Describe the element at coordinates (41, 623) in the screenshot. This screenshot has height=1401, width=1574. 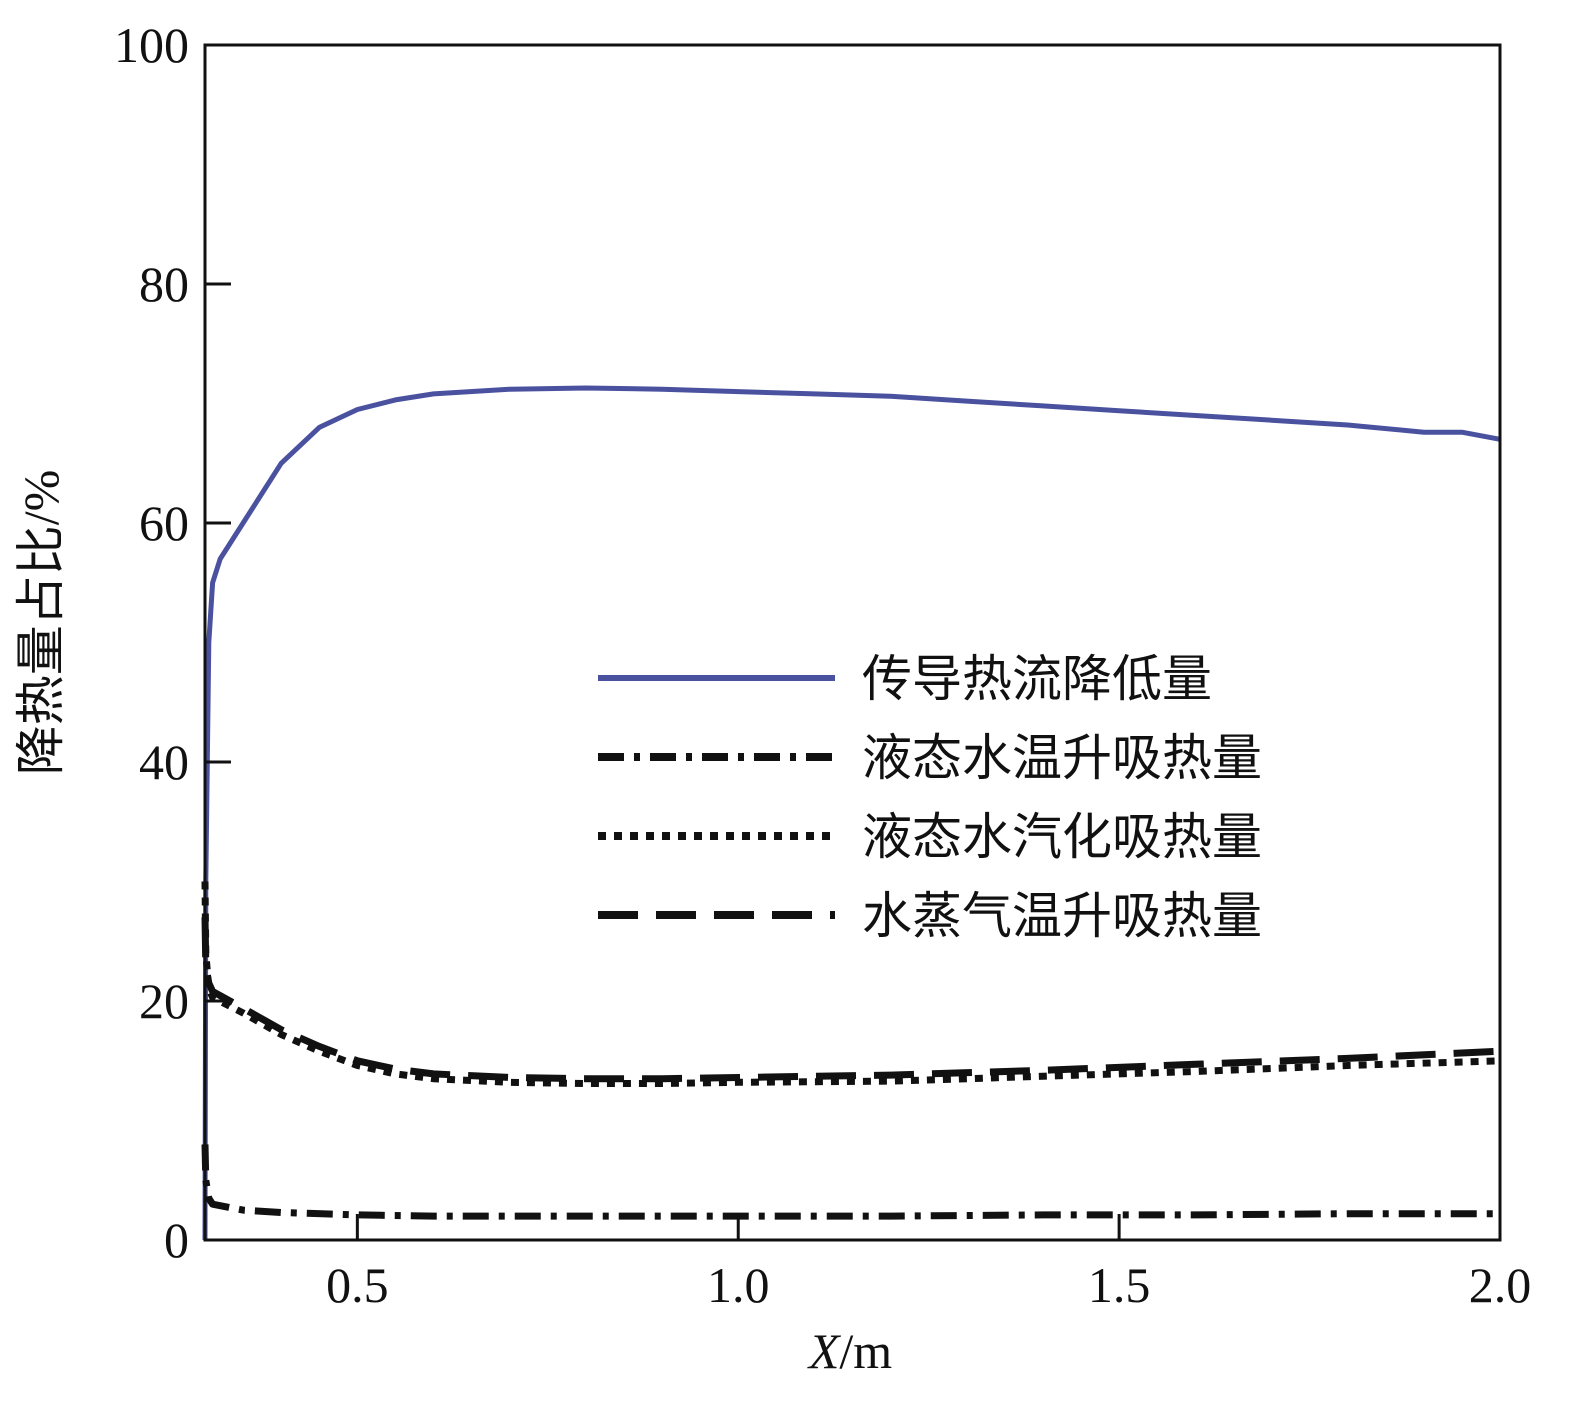
I see `y-axis-title: 降热量占比/%` at that location.